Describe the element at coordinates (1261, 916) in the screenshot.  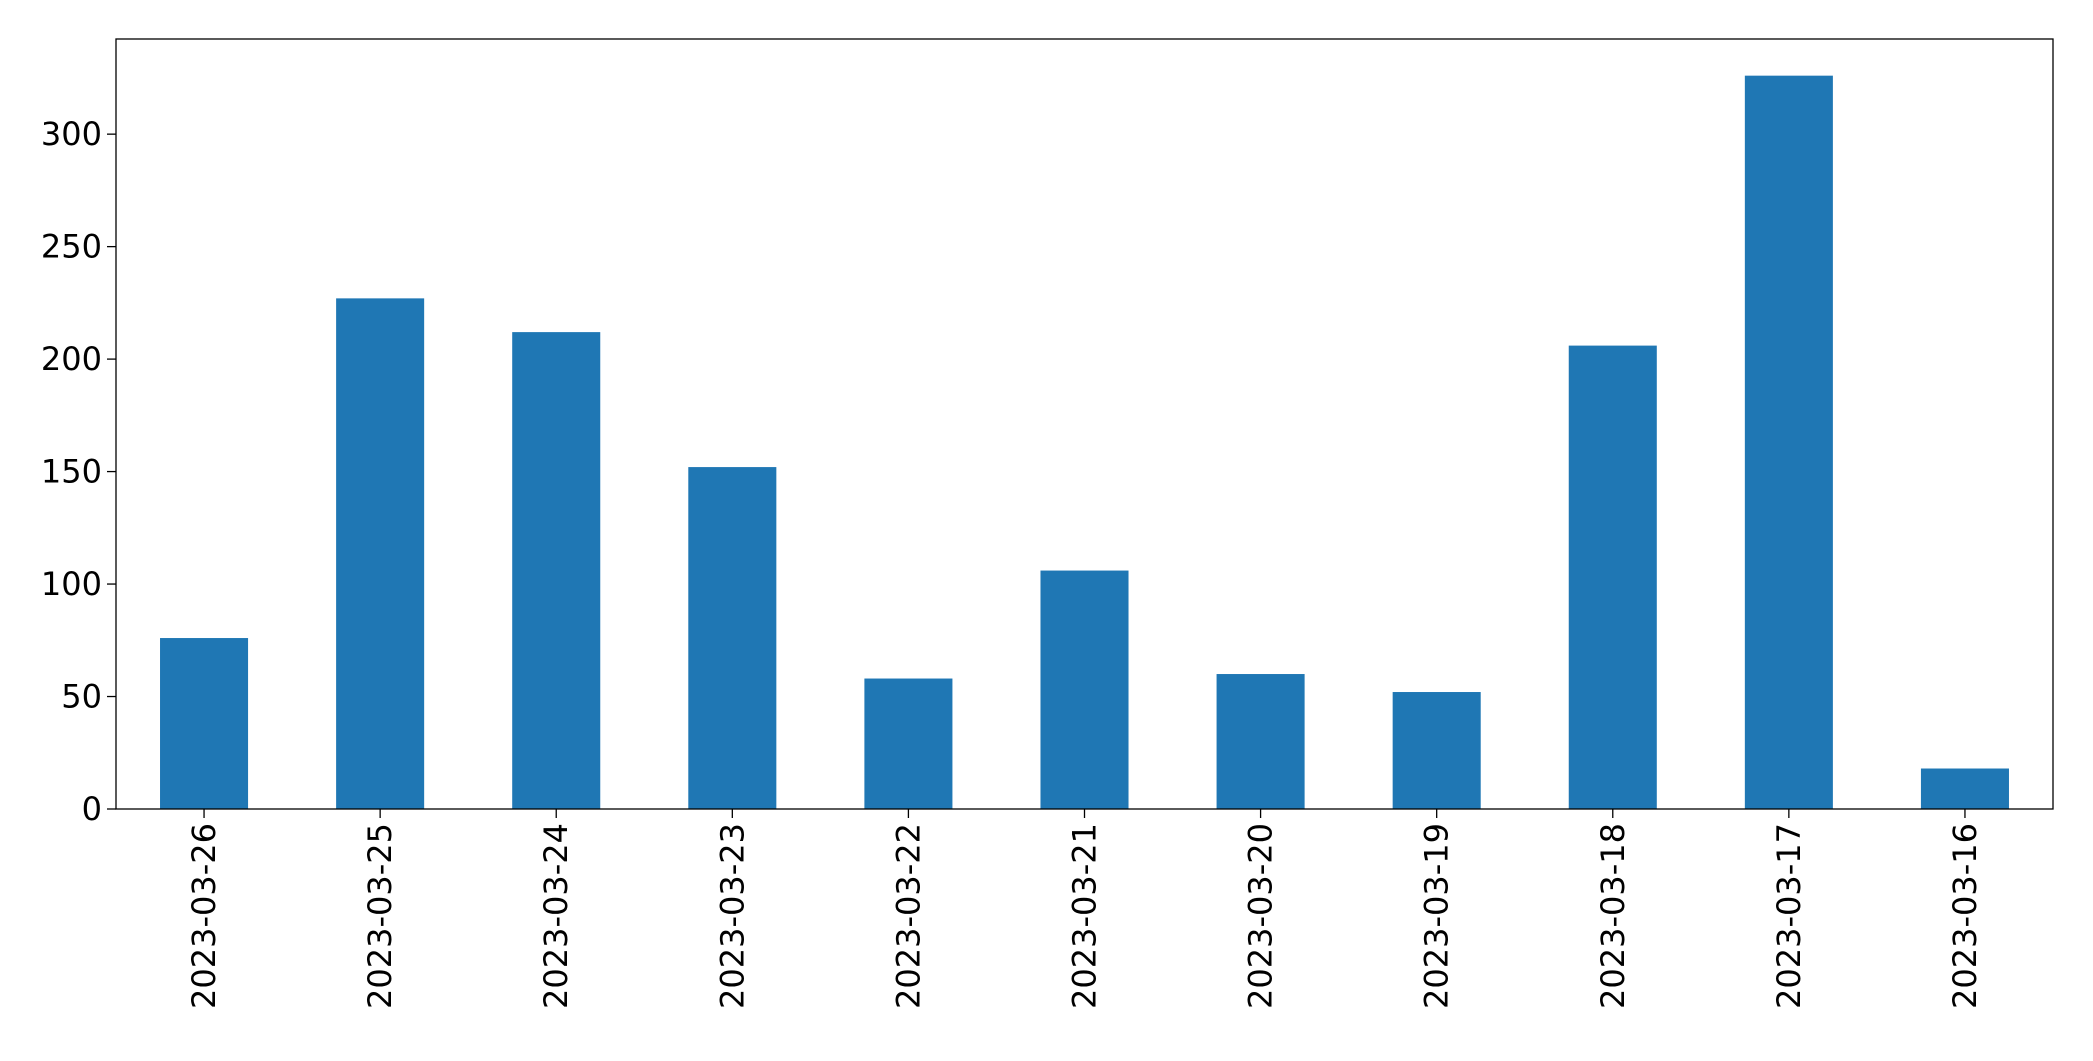
I see `x-tick-label: 2023-03-20` at that location.